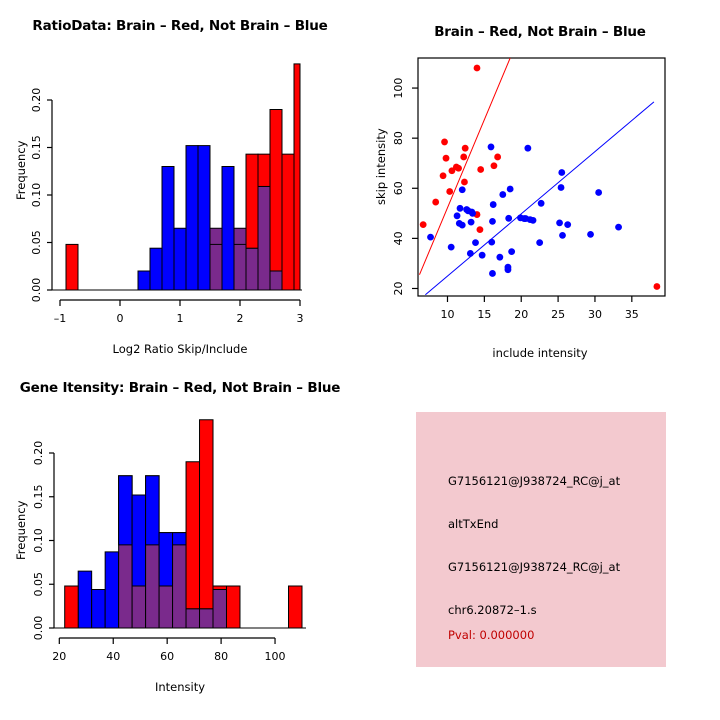 This screenshot has height=720, width=720. Describe the element at coordinates (21, 530) in the screenshot. I see `gene-histogram-ylabel: Frequency` at that location.